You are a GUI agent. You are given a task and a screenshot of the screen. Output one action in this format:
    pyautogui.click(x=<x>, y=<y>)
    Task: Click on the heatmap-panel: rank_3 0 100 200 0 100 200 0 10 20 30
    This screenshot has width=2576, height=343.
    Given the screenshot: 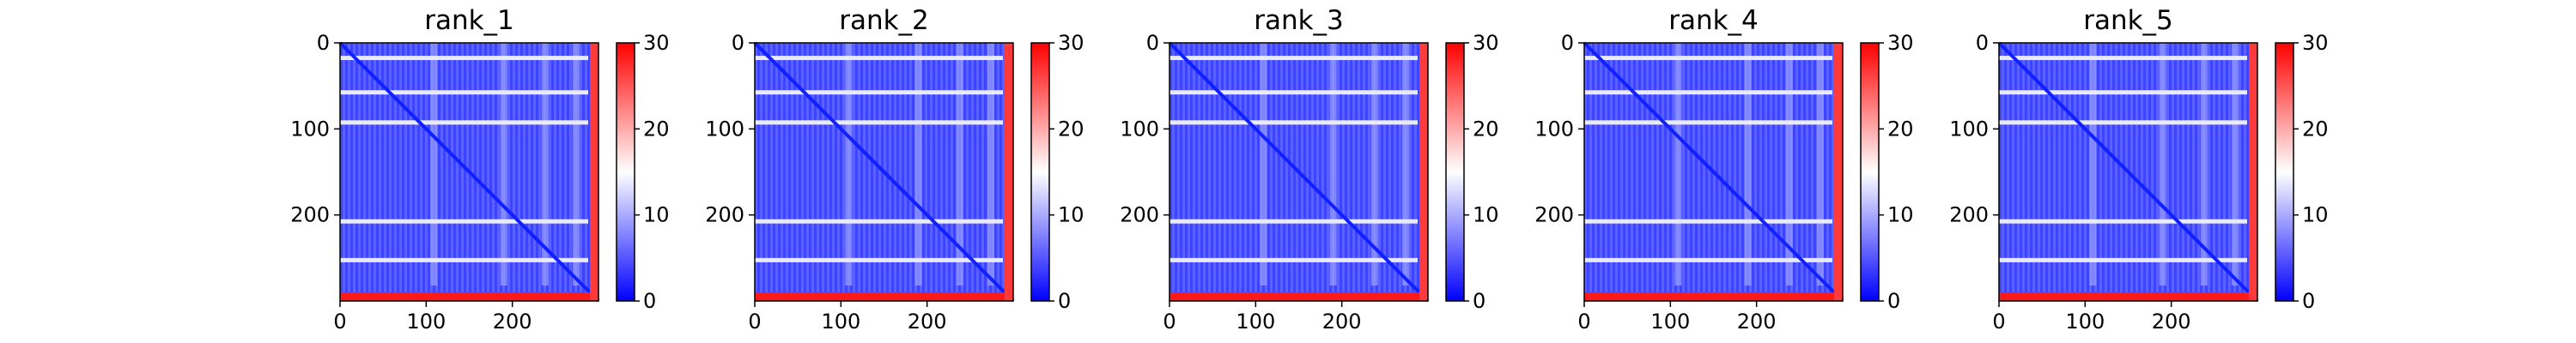 What is the action you would take?
    pyautogui.click(x=1309, y=169)
    